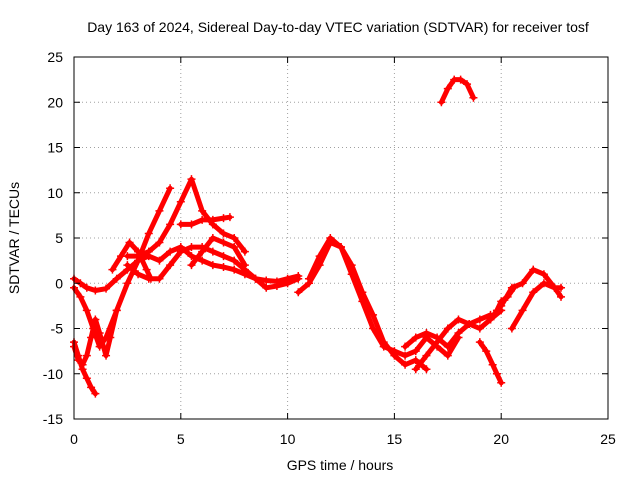 The image size is (640, 480). I want to click on x-tick-labels: 0 5 10 15 20 25, so click(343, 439).